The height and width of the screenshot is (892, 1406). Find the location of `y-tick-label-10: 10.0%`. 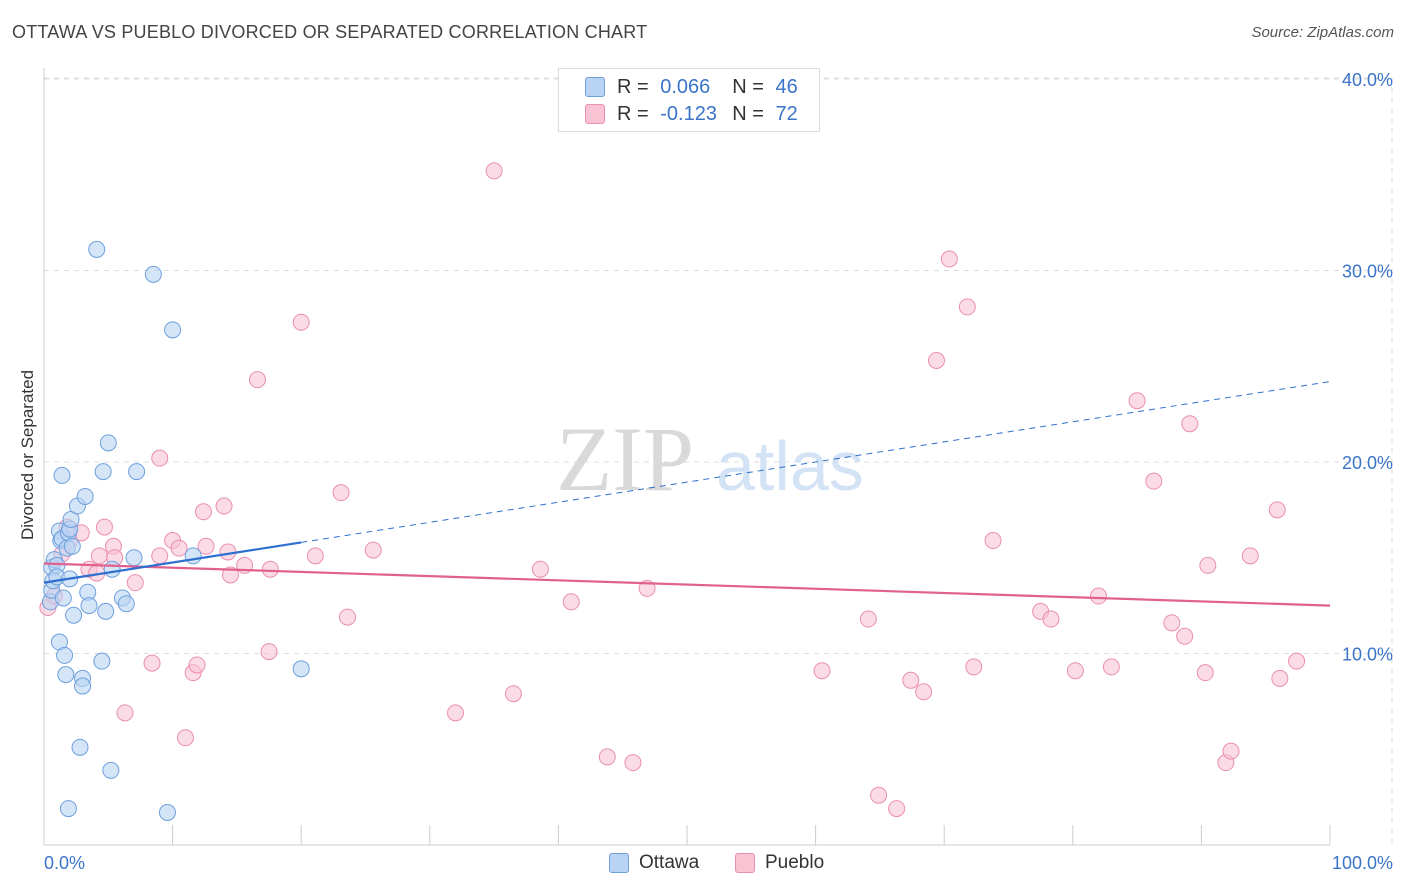

y-tick-label-10: 10.0% is located at coordinates (1367, 655).